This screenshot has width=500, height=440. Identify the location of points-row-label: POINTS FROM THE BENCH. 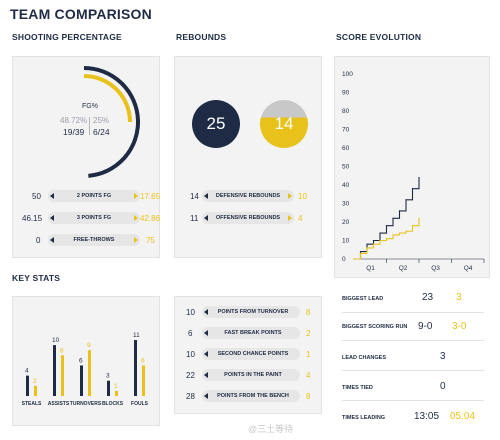
(253, 396).